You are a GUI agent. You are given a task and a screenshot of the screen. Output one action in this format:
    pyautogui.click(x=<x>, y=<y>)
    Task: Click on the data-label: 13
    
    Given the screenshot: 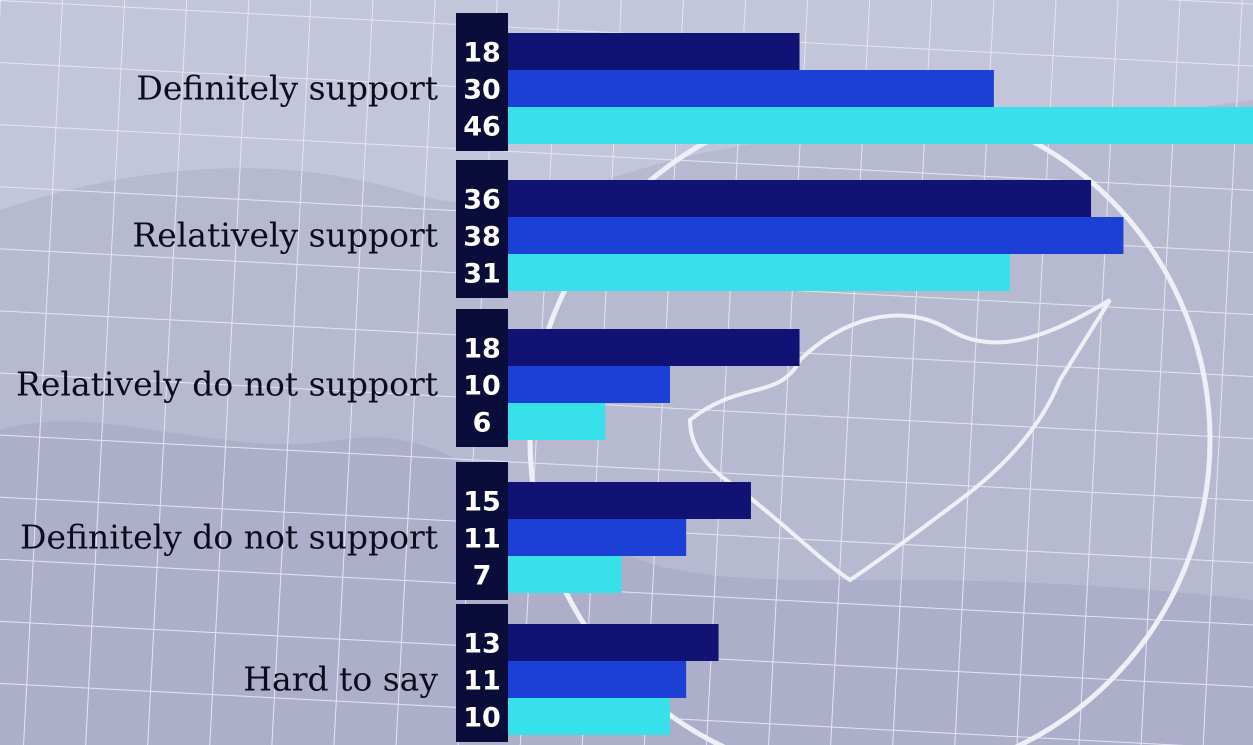 What is the action you would take?
    pyautogui.click(x=482, y=644)
    